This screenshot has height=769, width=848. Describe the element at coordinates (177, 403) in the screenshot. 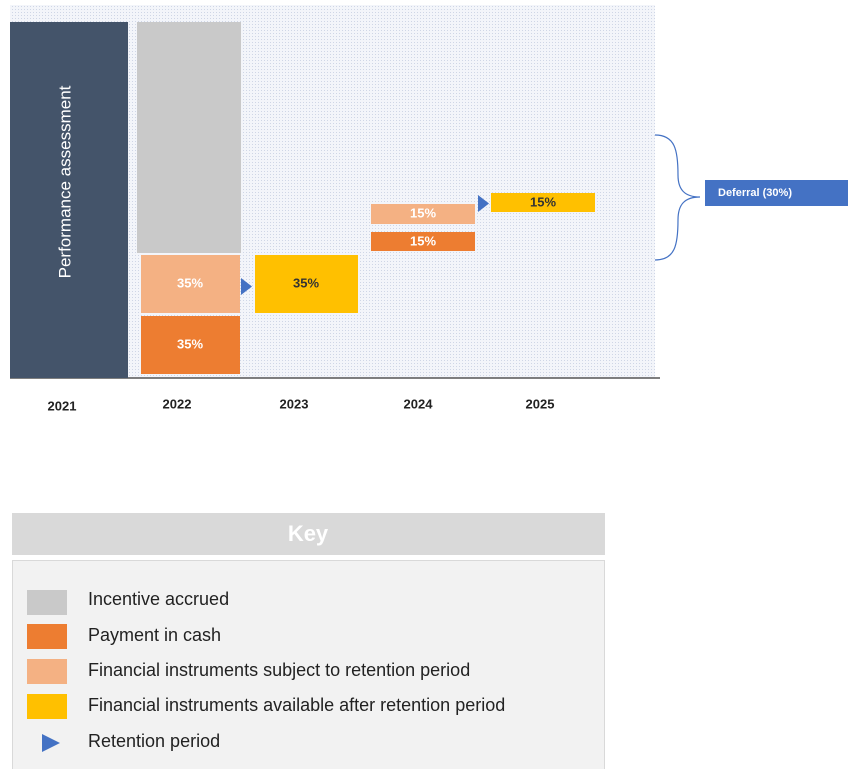

I see `year-label: 2022` at that location.